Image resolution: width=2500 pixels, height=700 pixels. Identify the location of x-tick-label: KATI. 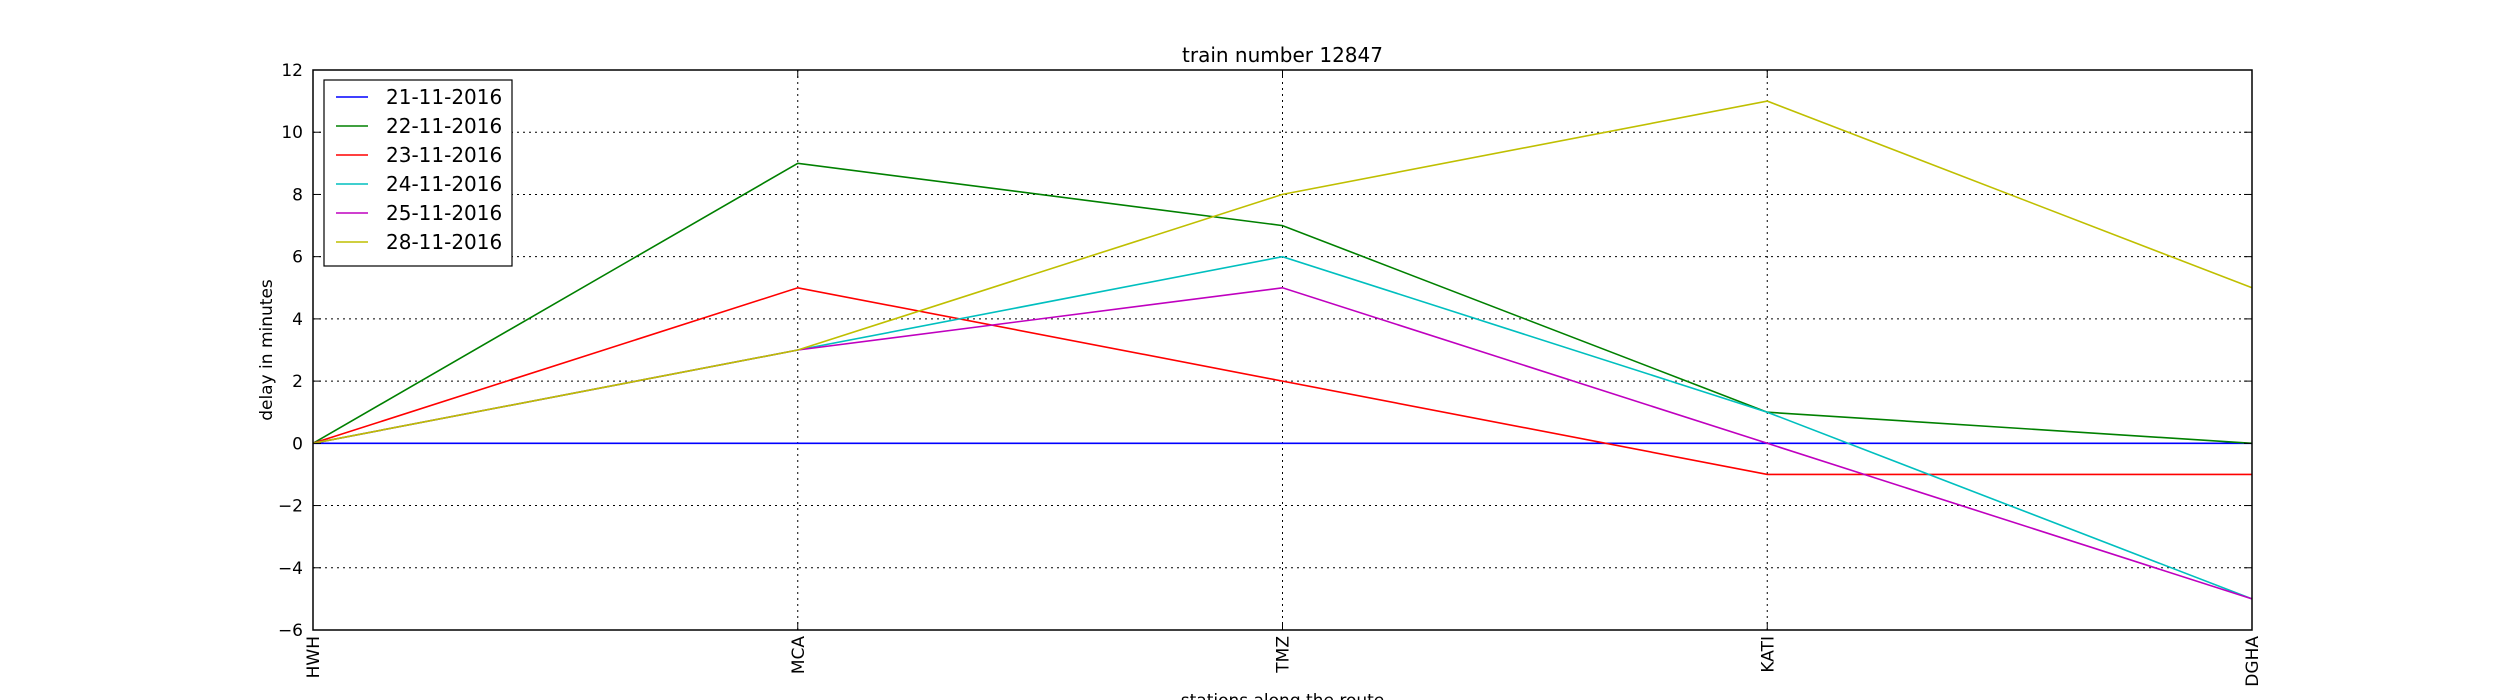
(1768, 654).